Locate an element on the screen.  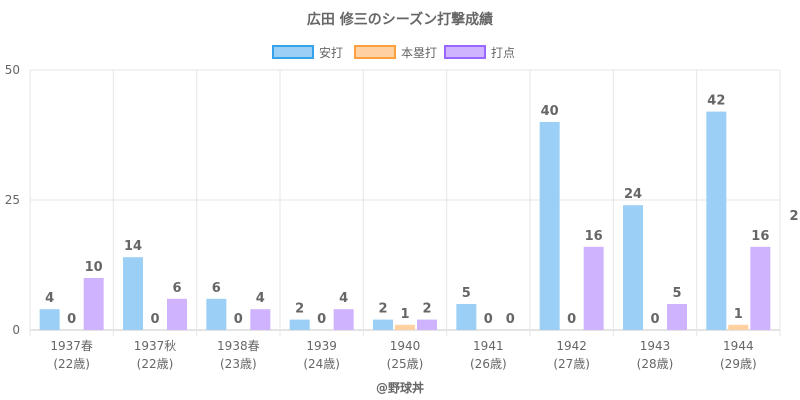
x-tick-label: 1941 is located at coordinates (488, 346).